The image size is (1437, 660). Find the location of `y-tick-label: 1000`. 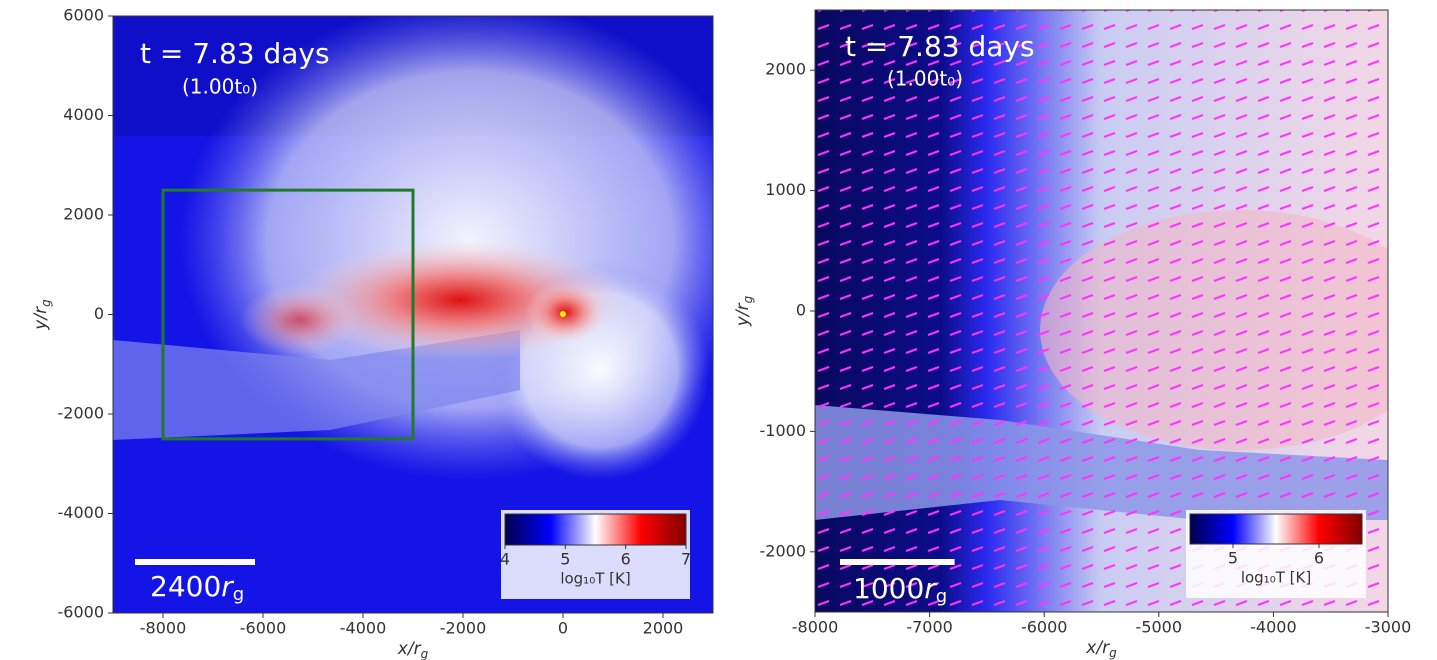

y-tick-label: 1000 is located at coordinates (785, 189).